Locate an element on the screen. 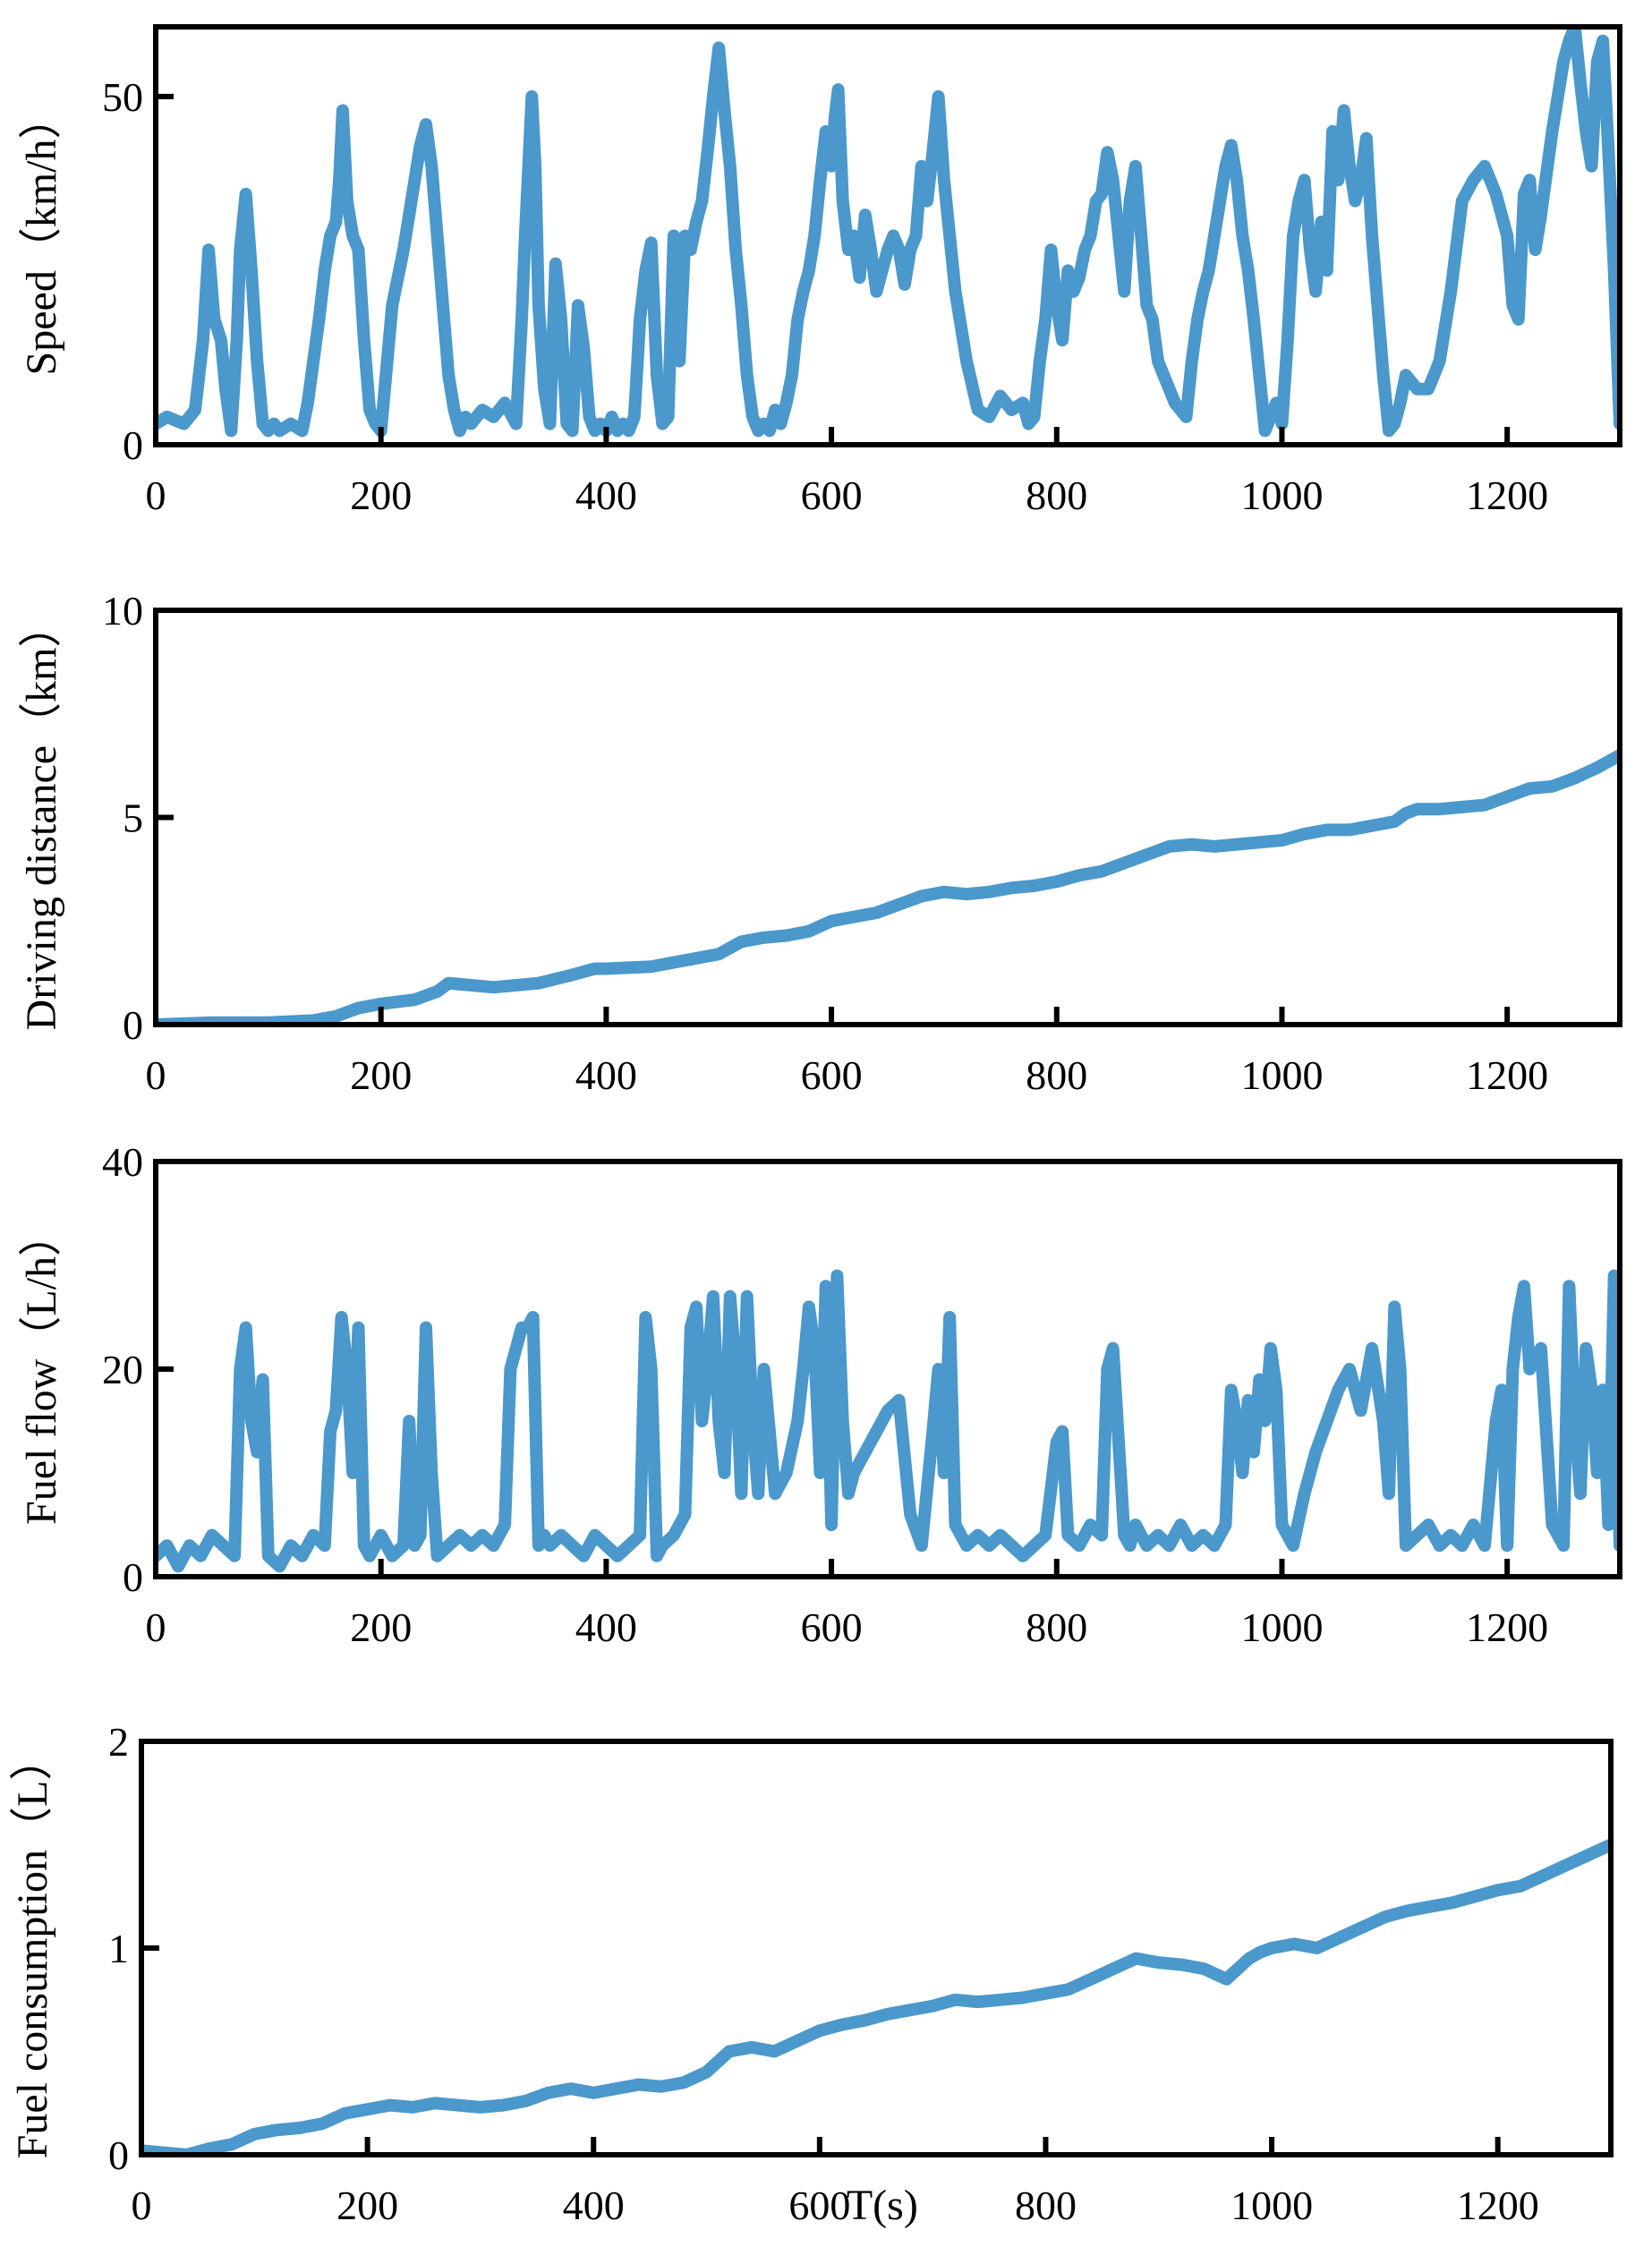 The image size is (1652, 2255). y-tick-label: 40 is located at coordinates (122, 1162).